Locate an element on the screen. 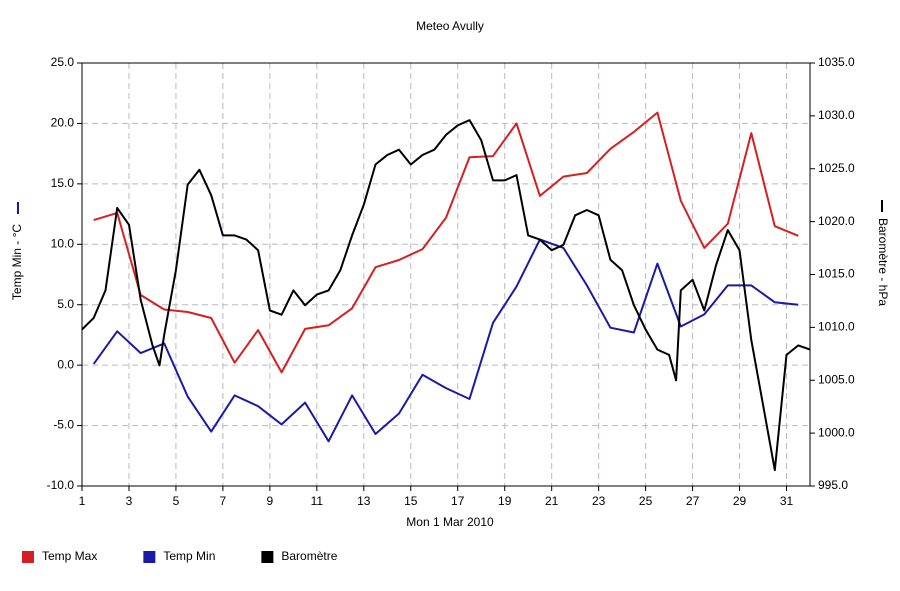 Image resolution: width=900 pixels, height=591 pixels. x-tick-label: 9 is located at coordinates (270, 501).